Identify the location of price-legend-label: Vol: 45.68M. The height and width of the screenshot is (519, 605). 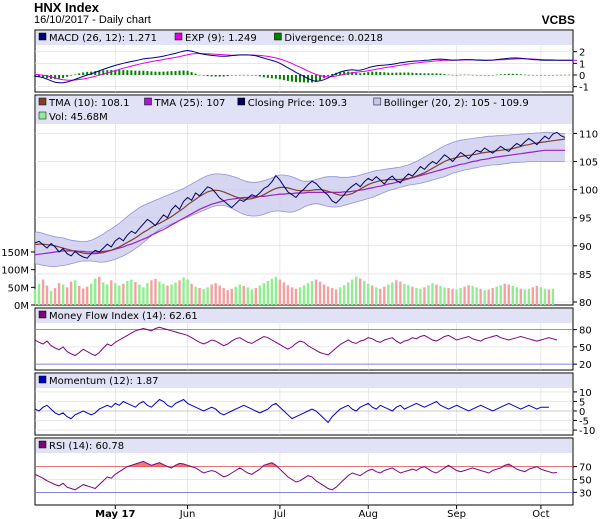
(78, 117).